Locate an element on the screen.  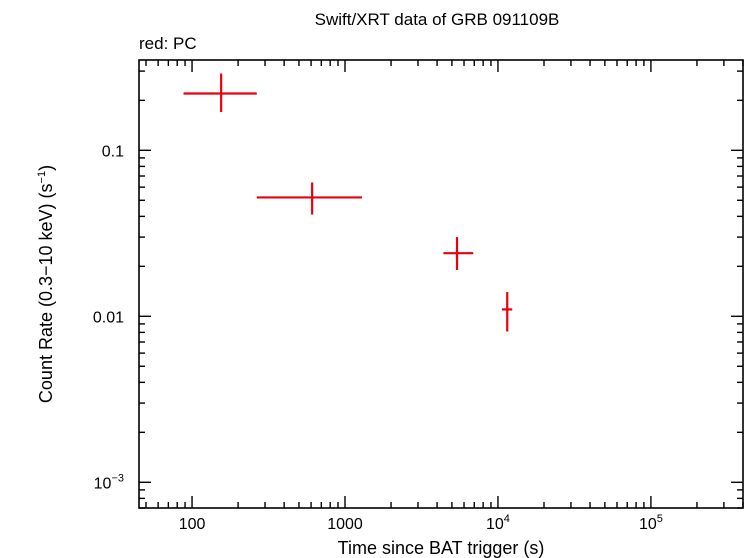
y-axis-label-main: Count Rate (0.3−10 keV) (s is located at coordinates (46, 293).